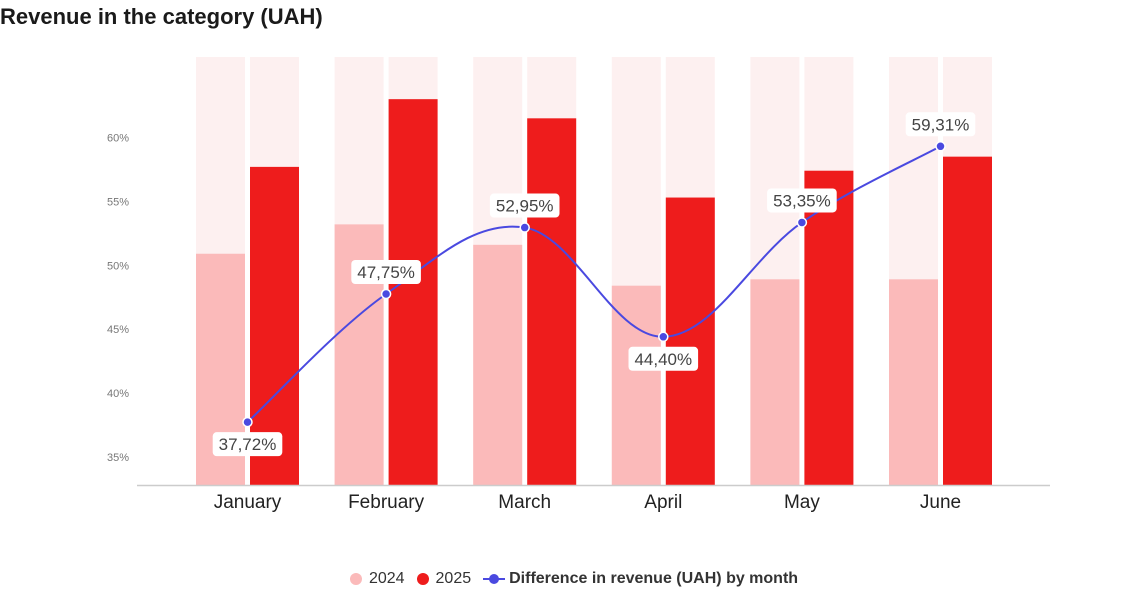  Describe the element at coordinates (498, 364) in the screenshot. I see `bar-2024-march` at that location.